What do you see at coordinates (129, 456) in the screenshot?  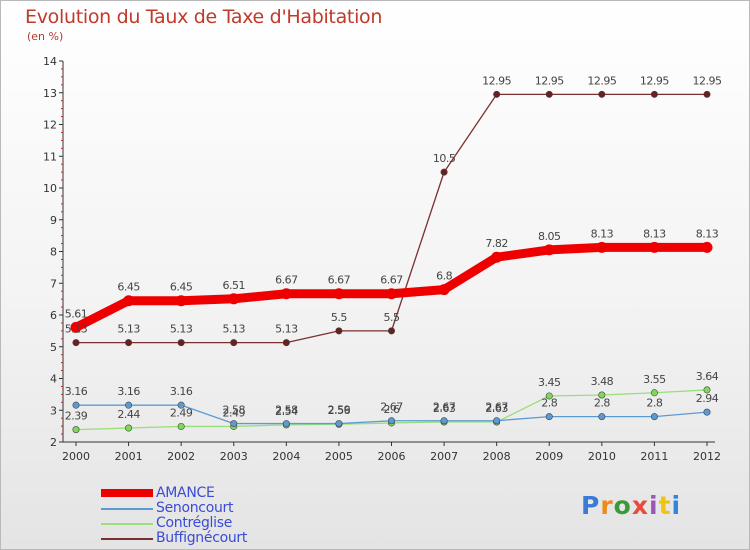 I see `x-tick-label: 2001` at bounding box center [129, 456].